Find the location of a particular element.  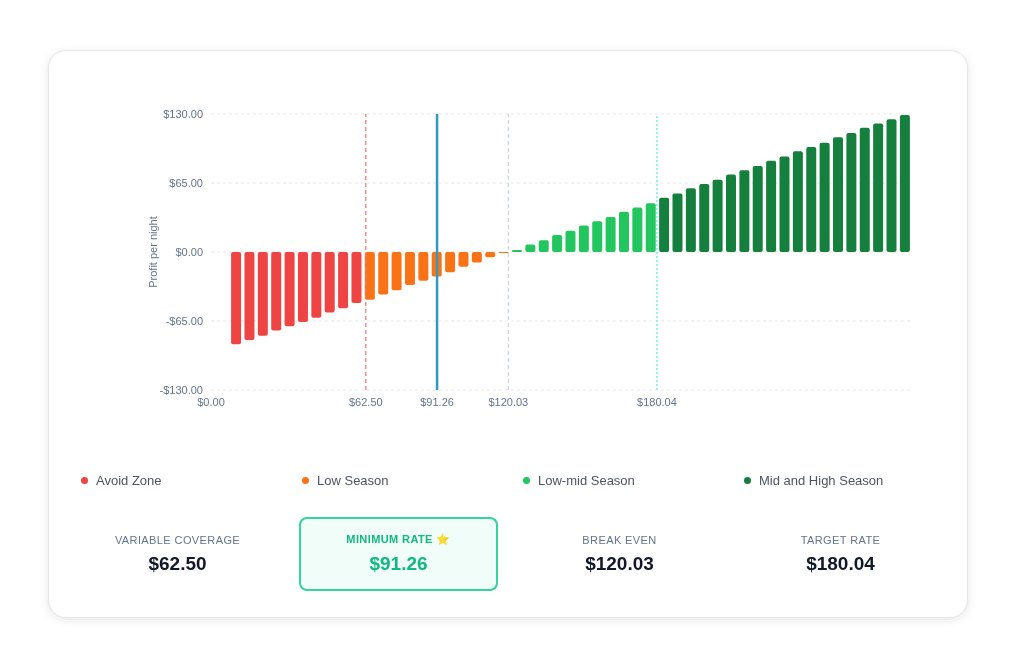

legend-label: Mid and High Season is located at coordinates (821, 480).